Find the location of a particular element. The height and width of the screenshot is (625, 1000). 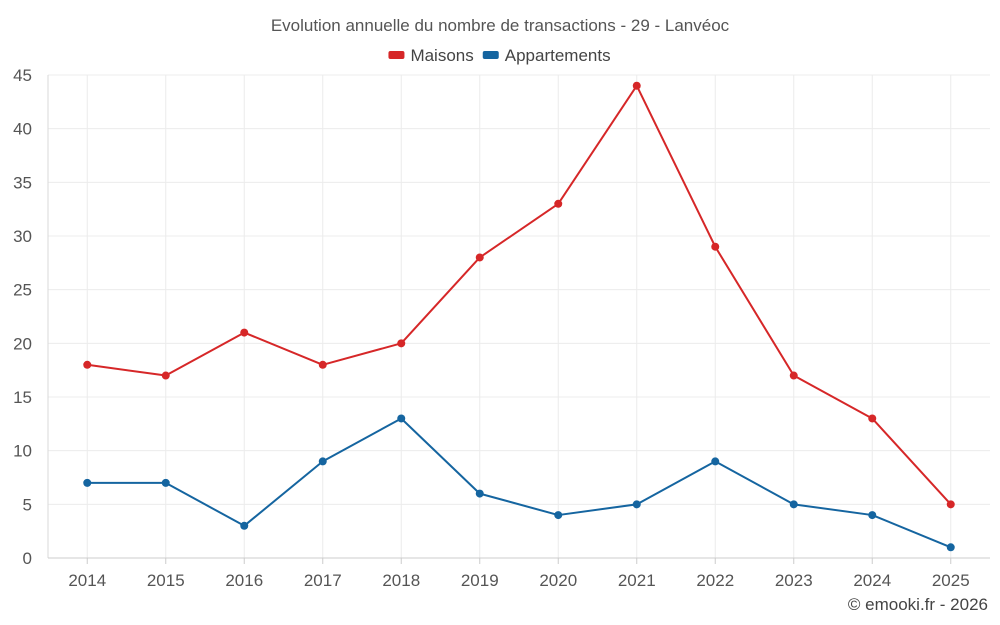

legend-swatch-maisons is located at coordinates (396, 55).